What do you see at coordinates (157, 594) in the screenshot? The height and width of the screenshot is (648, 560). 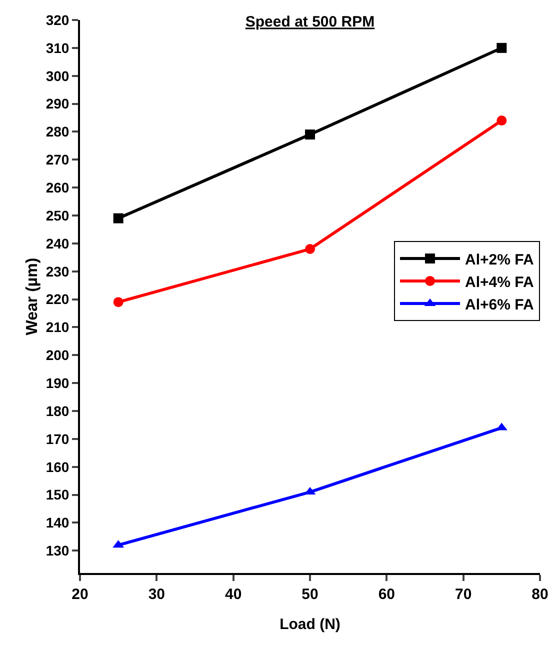 I see `x-tick-label: 30` at bounding box center [157, 594].